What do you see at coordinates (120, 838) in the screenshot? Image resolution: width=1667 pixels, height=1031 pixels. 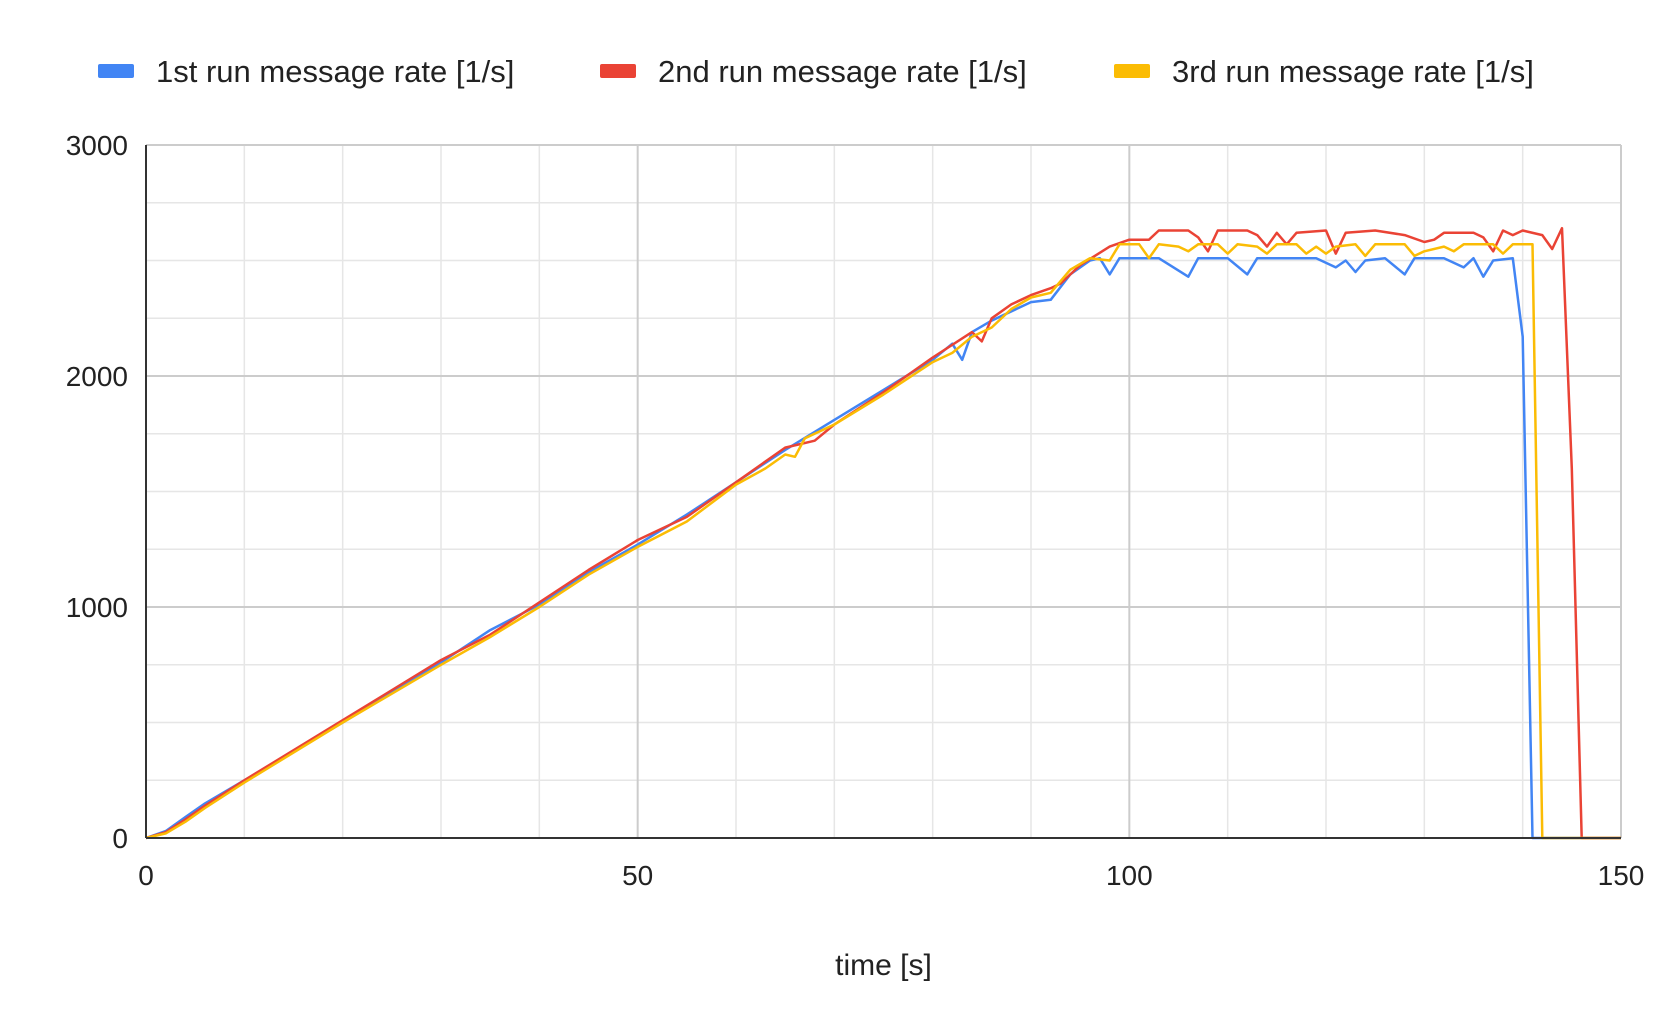 I see `y-tick-label: 0` at bounding box center [120, 838].